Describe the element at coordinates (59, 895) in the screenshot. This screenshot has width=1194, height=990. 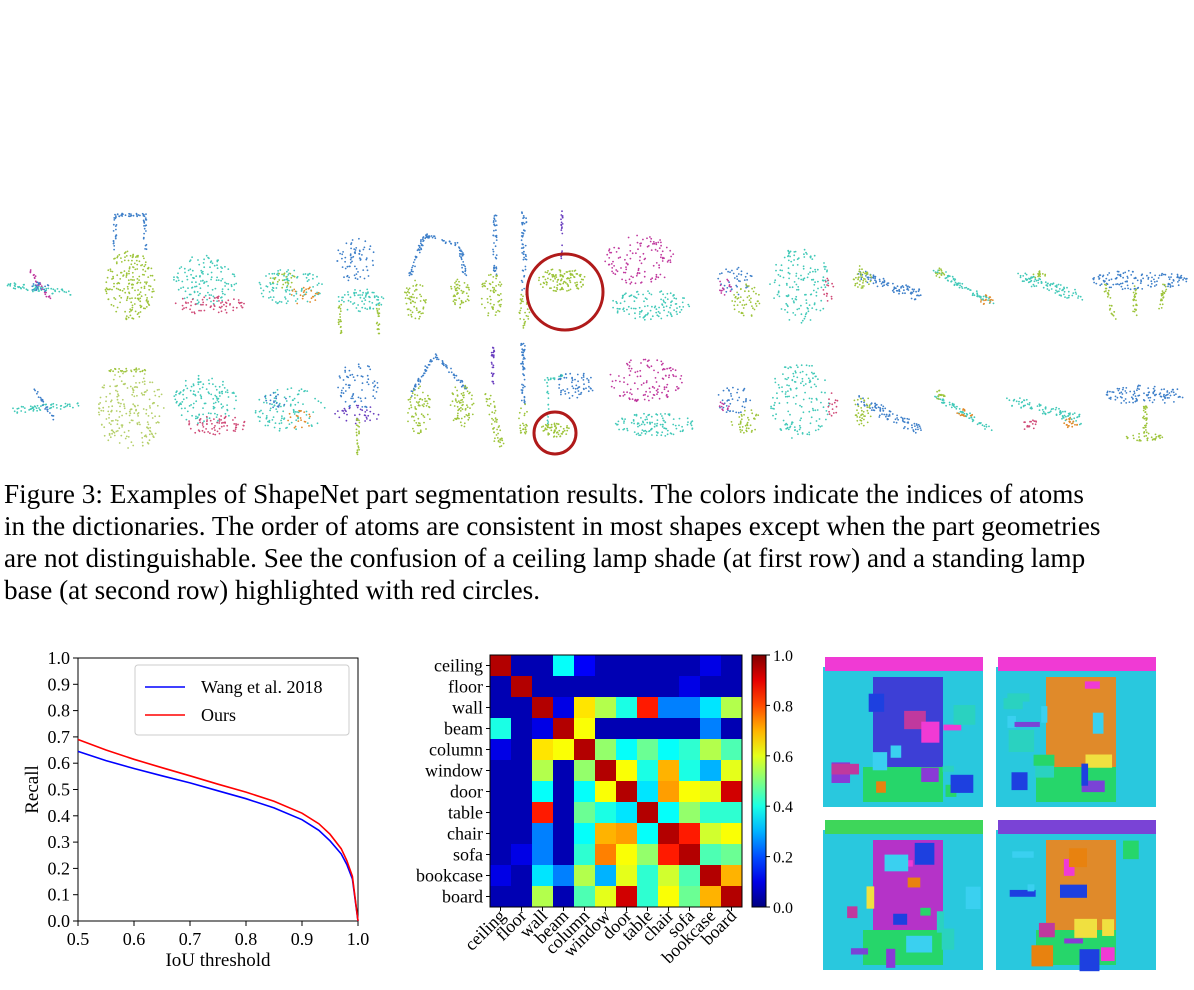
I see `y-tick-label: 0.1` at that location.